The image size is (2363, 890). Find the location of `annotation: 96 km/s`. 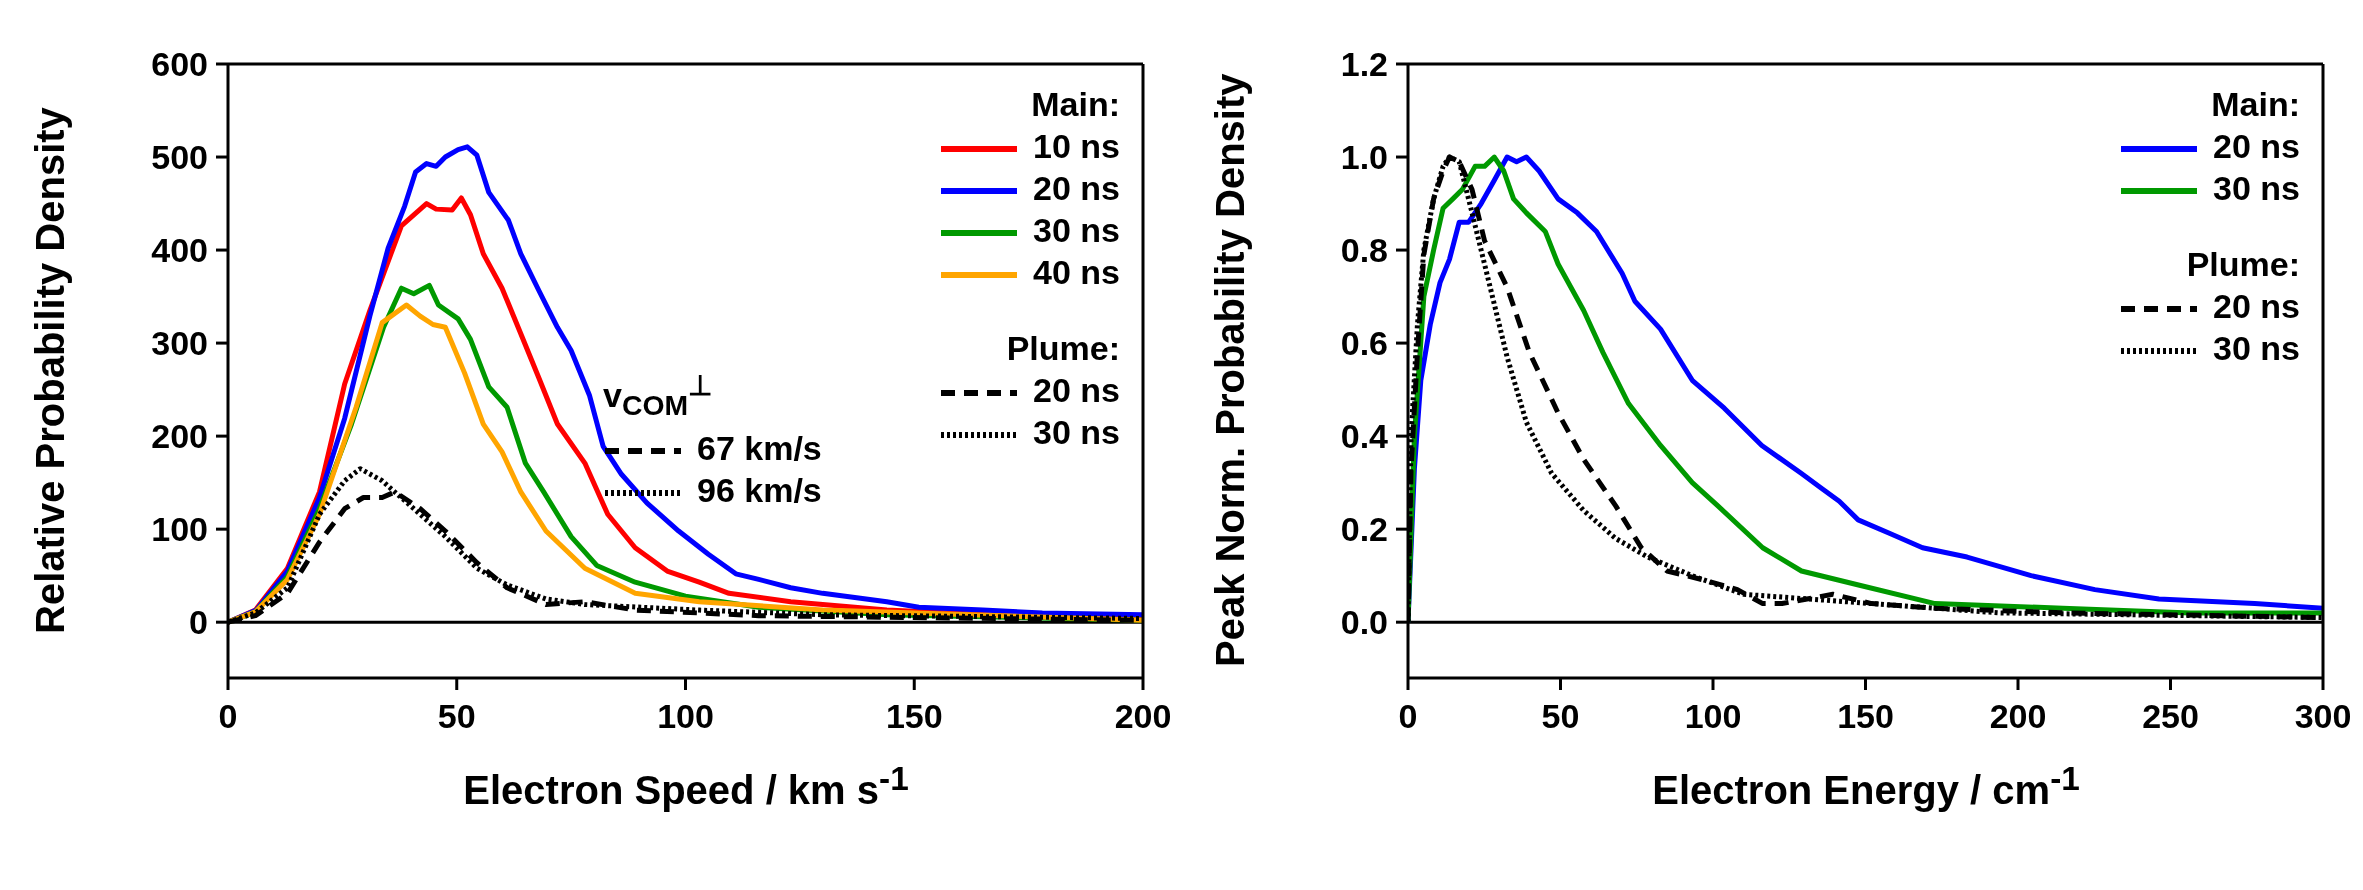

annotation: 96 km/s is located at coordinates (759, 490).